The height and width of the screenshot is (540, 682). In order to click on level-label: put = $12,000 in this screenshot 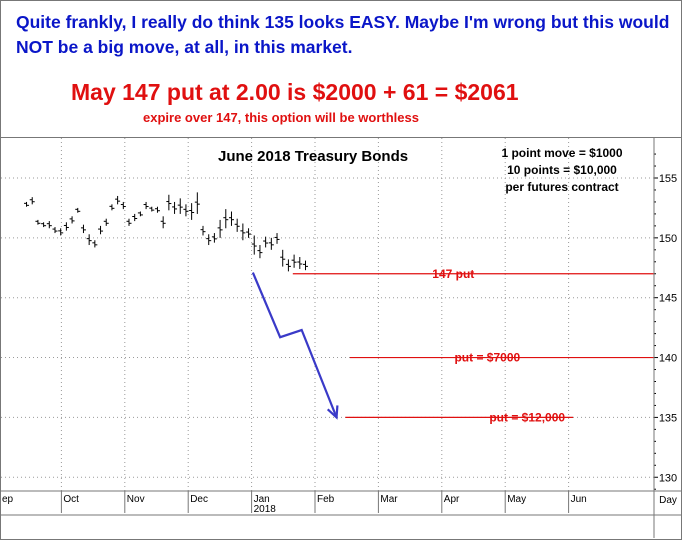, I will do `click(527, 417)`.